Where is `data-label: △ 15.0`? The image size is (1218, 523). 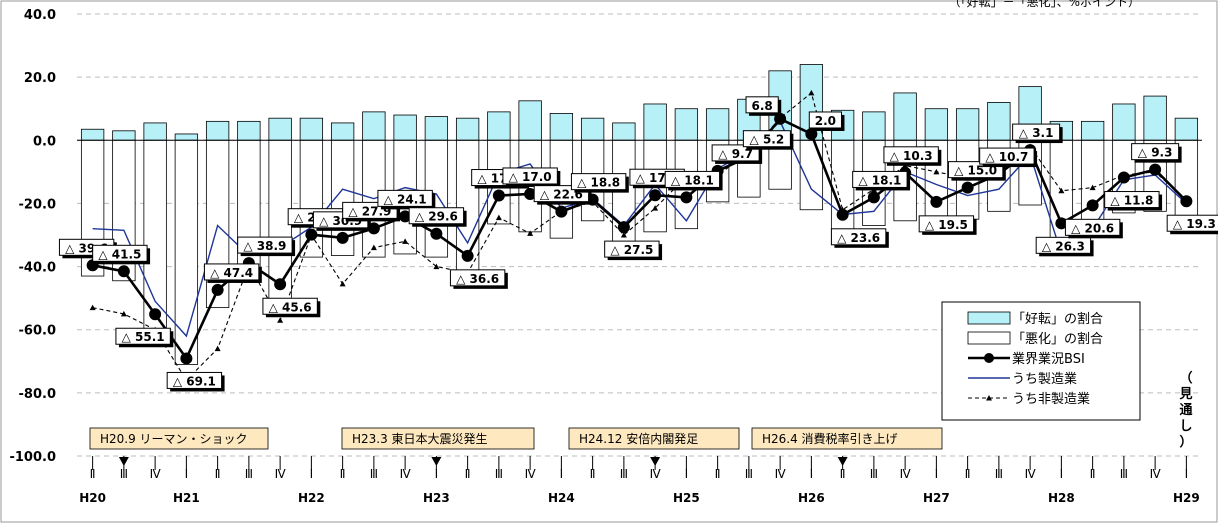
data-label: △ 15.0 is located at coordinates (975, 171).